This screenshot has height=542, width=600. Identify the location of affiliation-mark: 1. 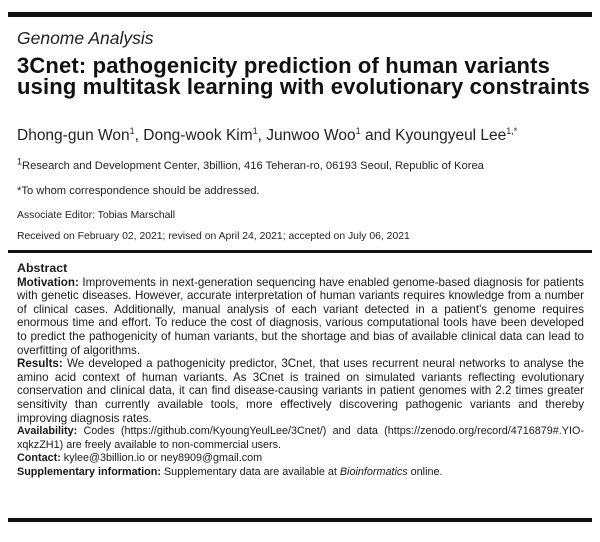
(20, 161).